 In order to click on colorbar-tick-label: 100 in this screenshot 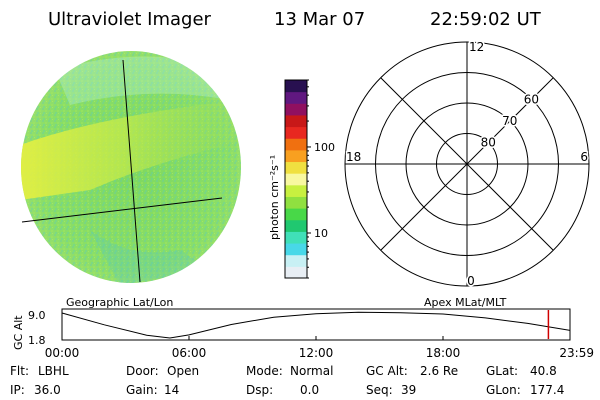, I will do `click(324, 147)`.